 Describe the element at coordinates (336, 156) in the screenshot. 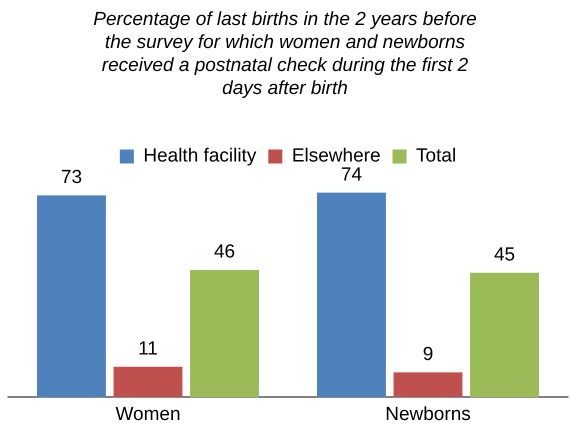

I see `legend-label: Elsewhere` at that location.